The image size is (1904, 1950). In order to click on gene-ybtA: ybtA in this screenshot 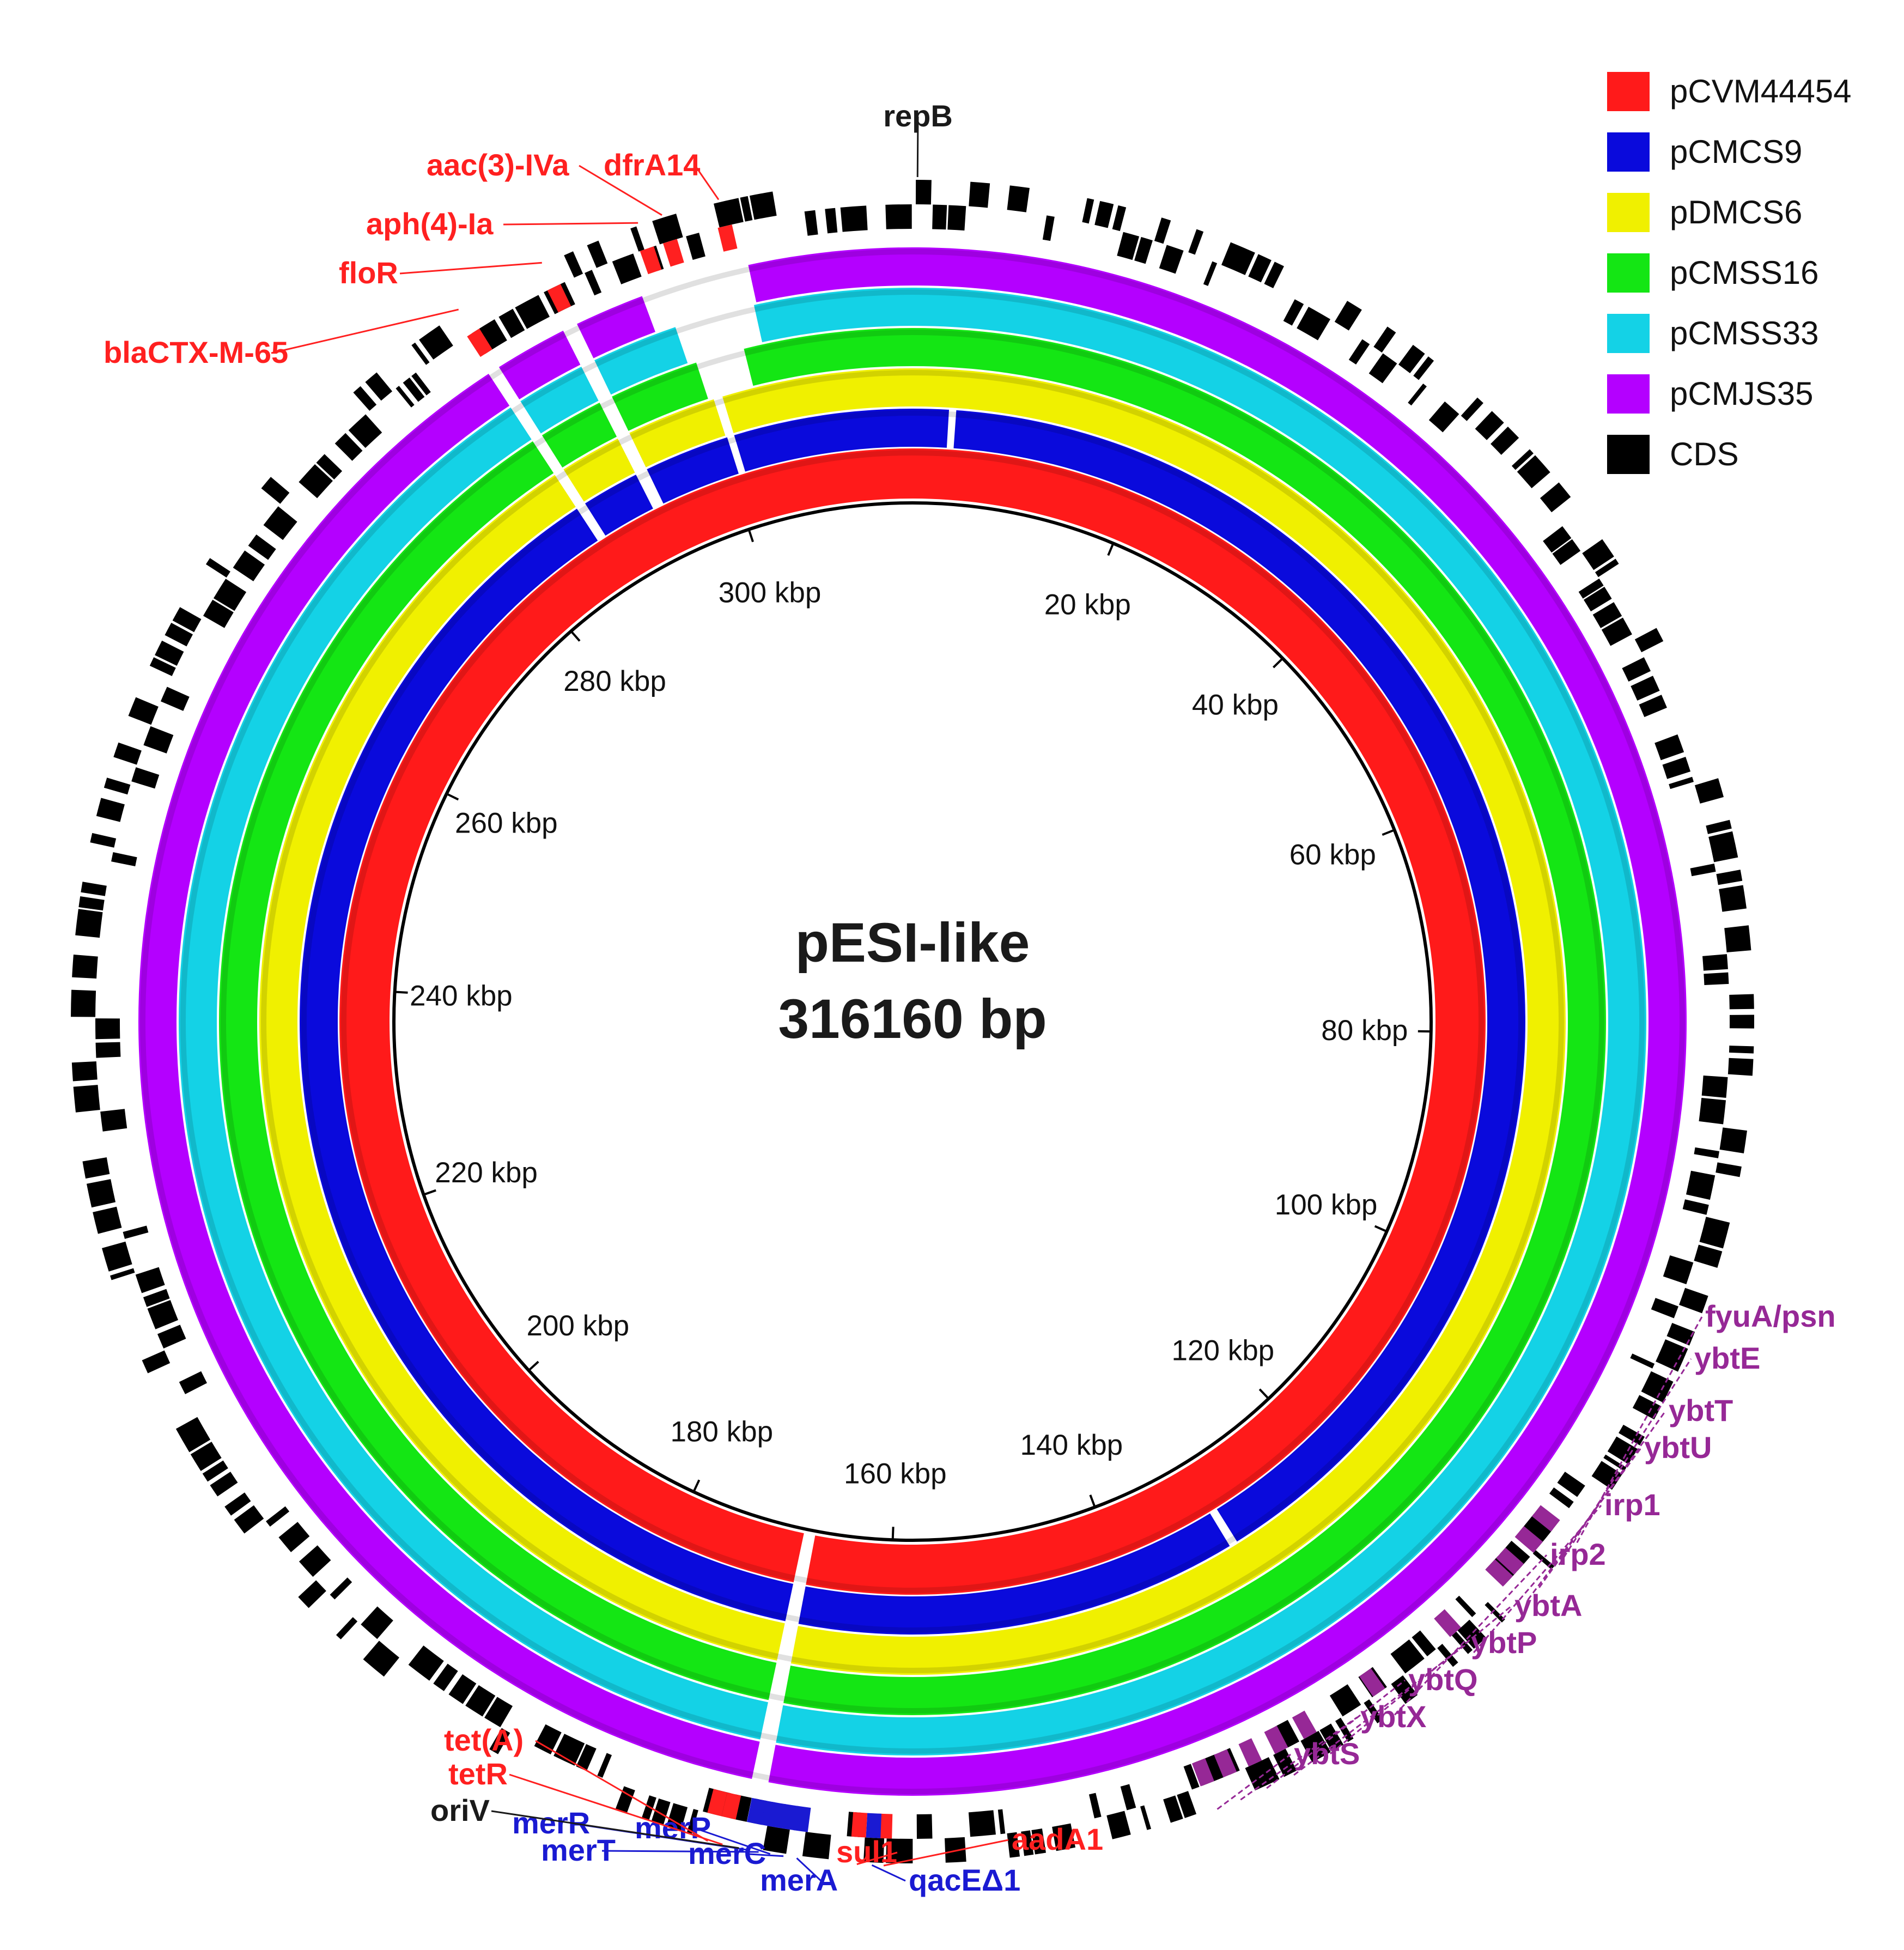, I will do `click(1437, 1674)`.